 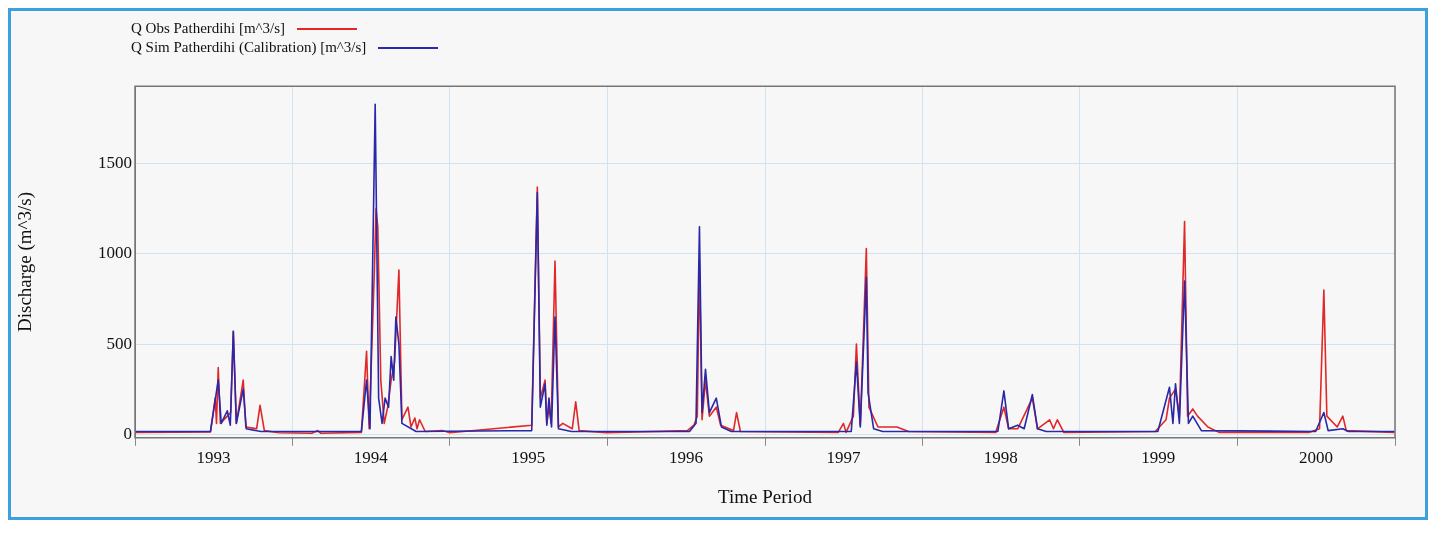 I want to click on x-tick-label: 1993, so click(x=213, y=458).